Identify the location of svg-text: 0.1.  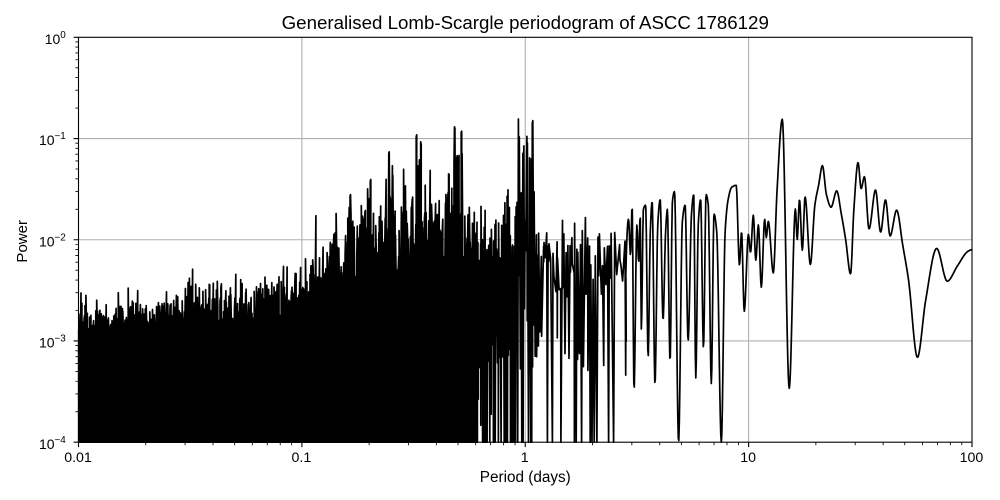
(302, 458).